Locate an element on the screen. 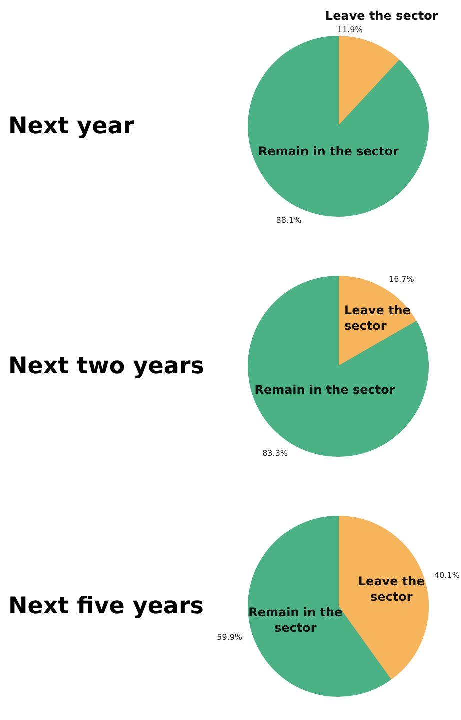 This screenshot has height=720, width=461. data-label: 40.1% is located at coordinates (447, 575).